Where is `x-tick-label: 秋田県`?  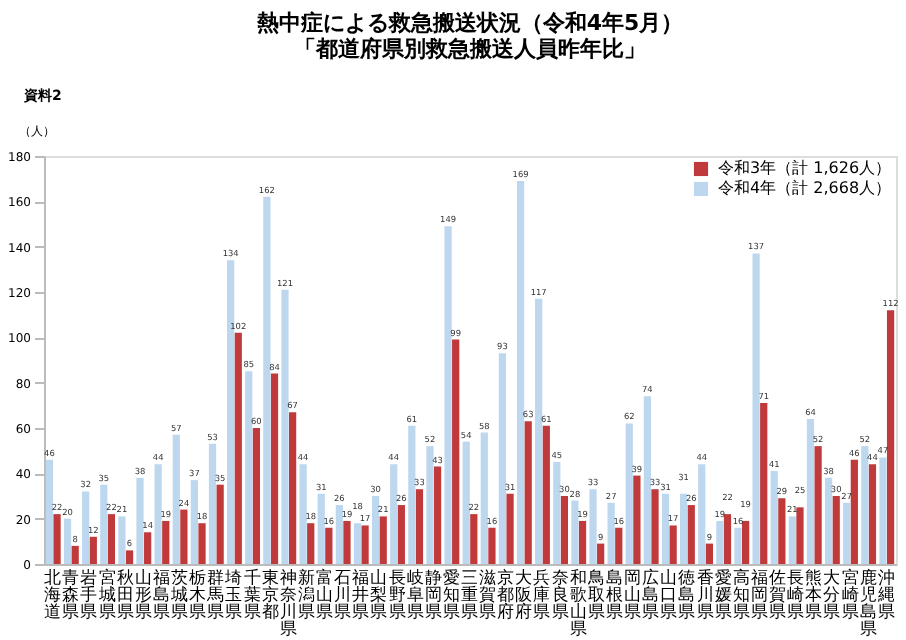 x-tick-label: 秋田県 is located at coordinates (125, 595).